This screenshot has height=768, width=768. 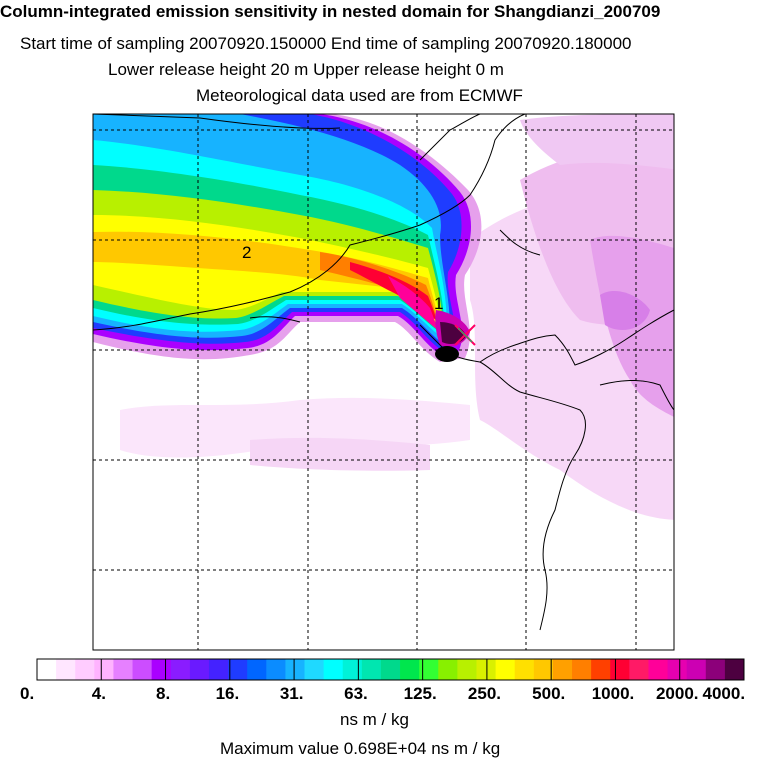 I want to click on maximum-value: Maximum value 0.698E+04 ns m / kg, so click(x=360, y=748).